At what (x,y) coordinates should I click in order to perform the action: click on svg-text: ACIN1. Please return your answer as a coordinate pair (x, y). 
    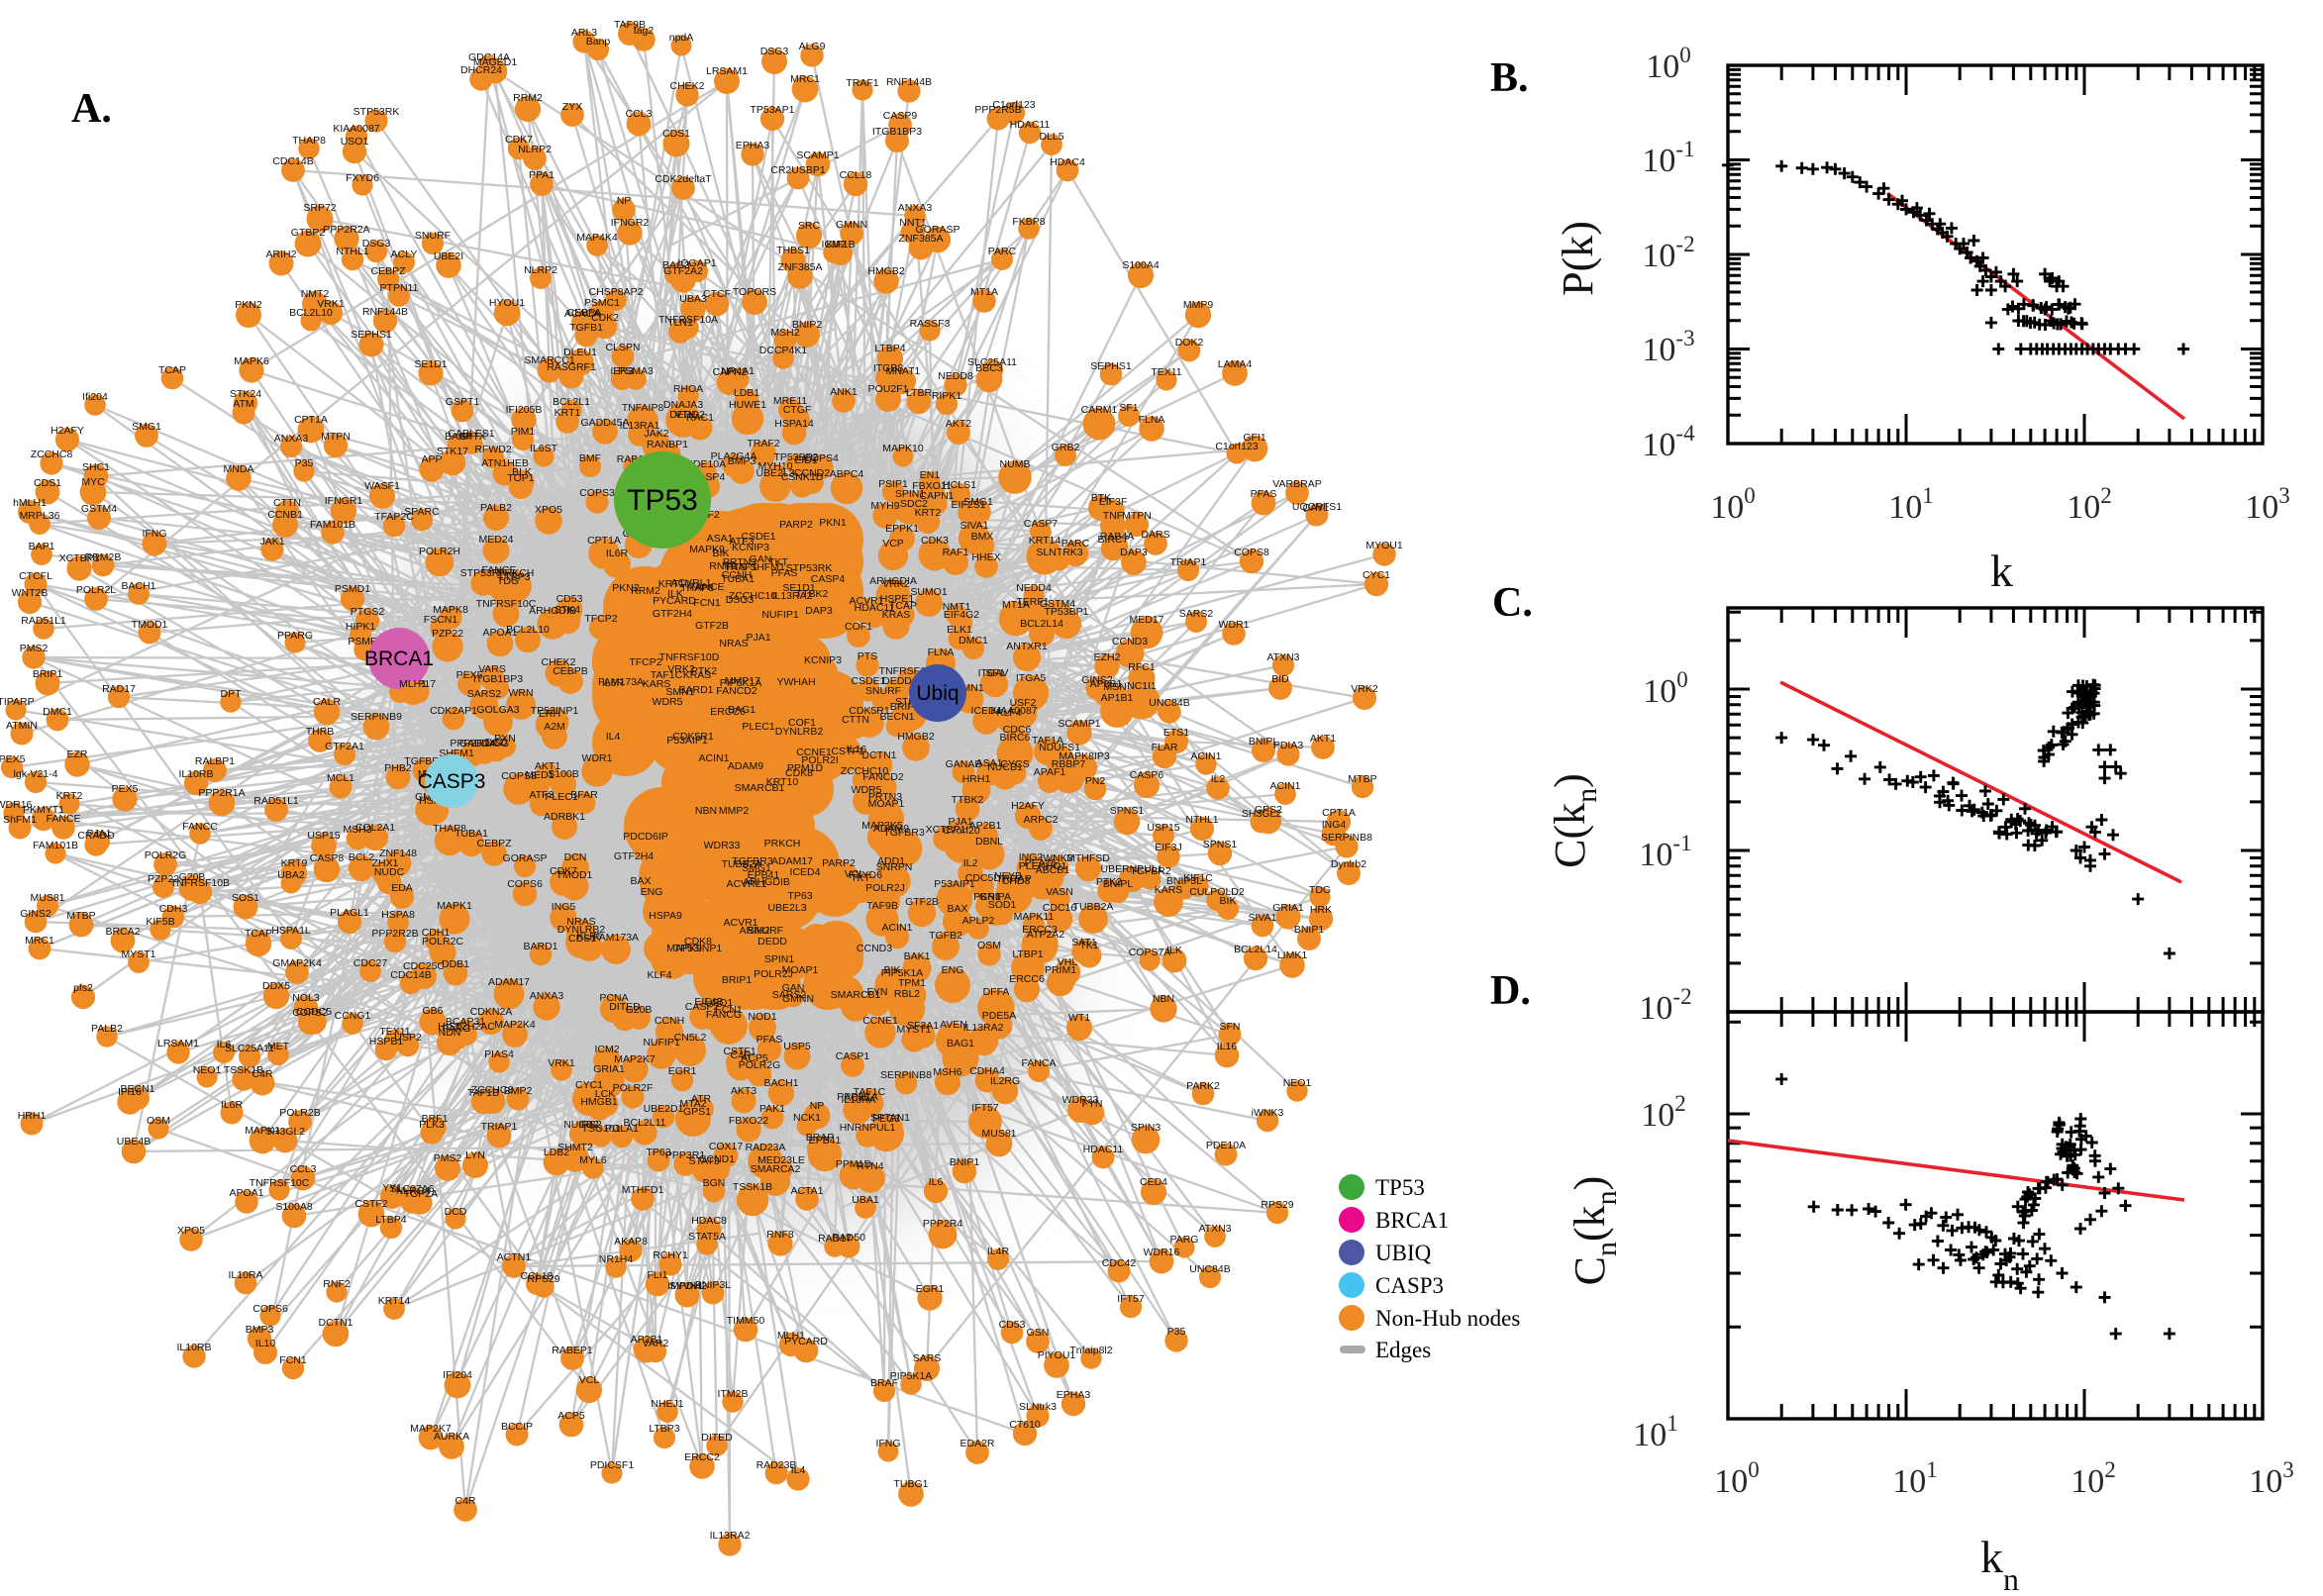
    Looking at the image, I should click on (1285, 786).